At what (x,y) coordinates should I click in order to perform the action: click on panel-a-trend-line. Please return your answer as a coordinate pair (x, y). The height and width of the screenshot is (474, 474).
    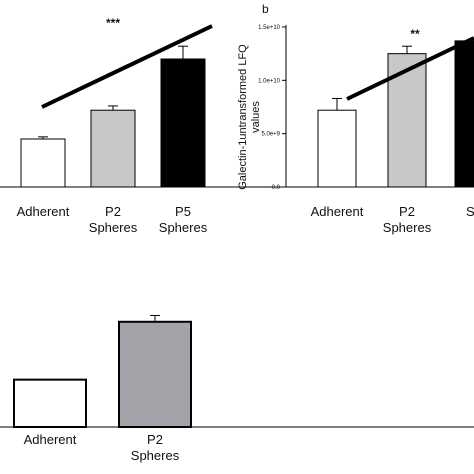
    Looking at the image, I should click on (127, 66).